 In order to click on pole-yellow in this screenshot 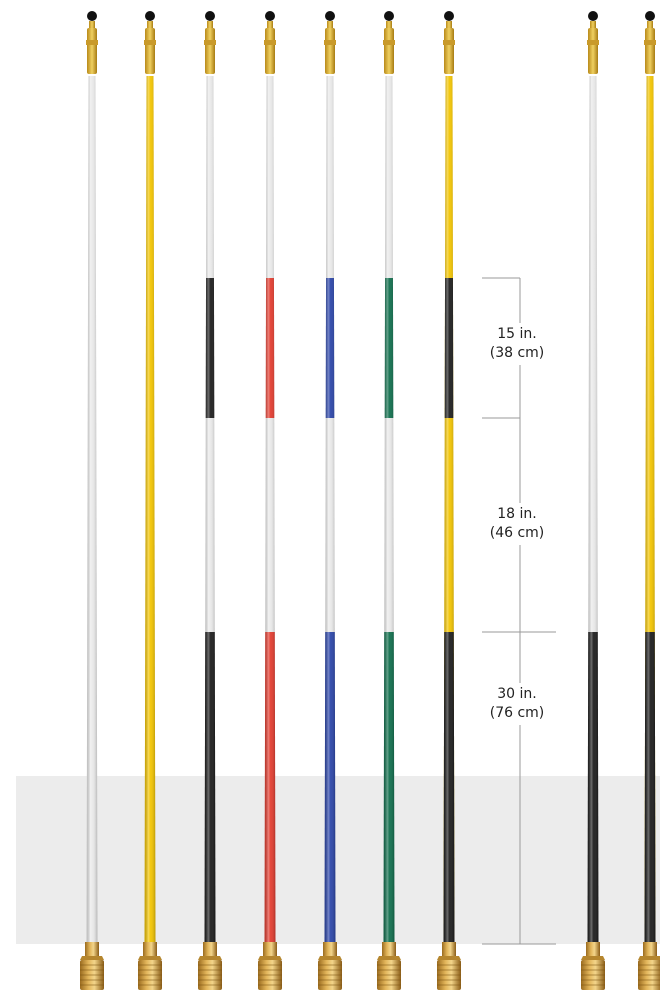, I will do `click(150, 500)`.